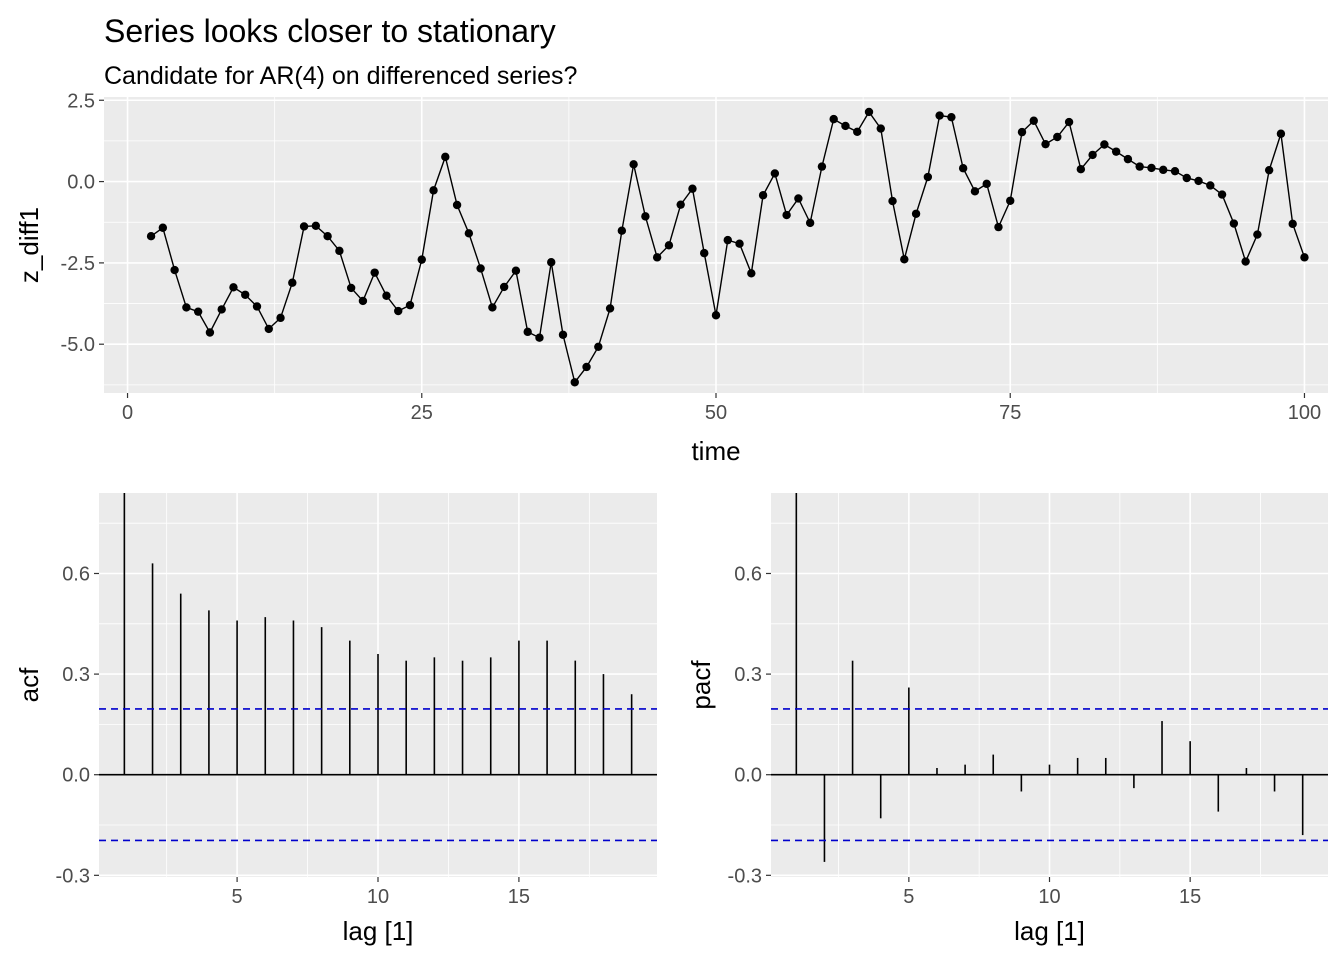 The image size is (1344, 960). What do you see at coordinates (127, 413) in the screenshot?
I see `x-tick-label: 0` at bounding box center [127, 413].